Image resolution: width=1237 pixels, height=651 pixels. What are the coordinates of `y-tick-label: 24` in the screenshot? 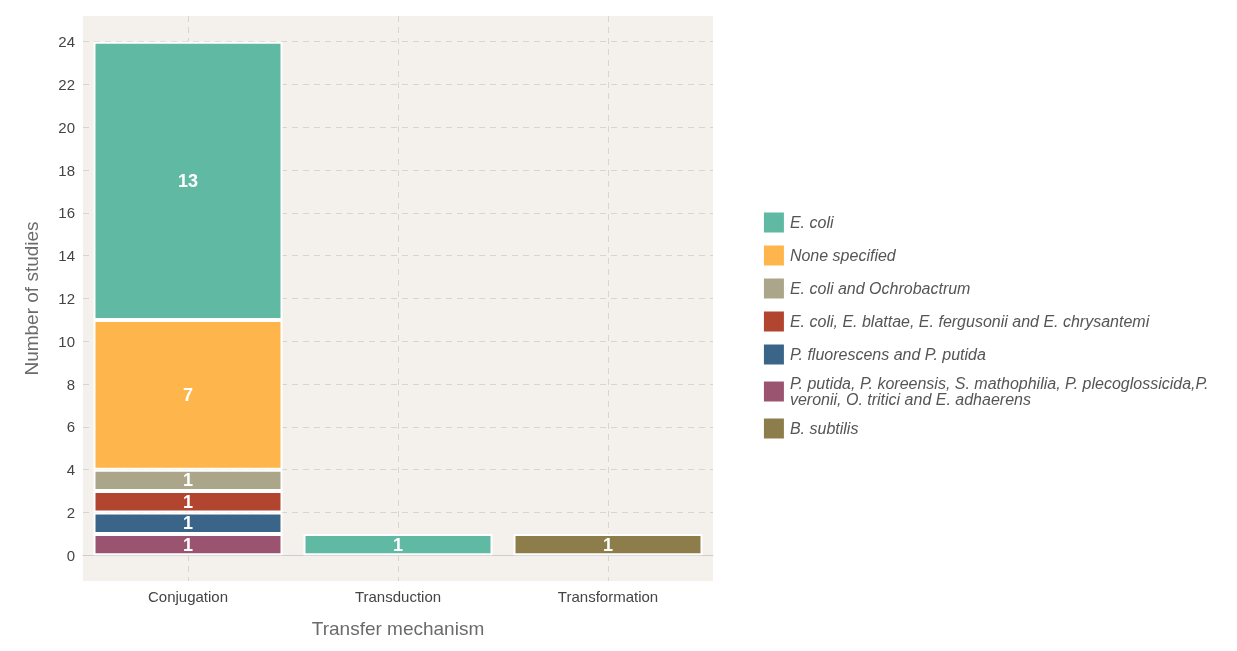 It's located at (66, 42).